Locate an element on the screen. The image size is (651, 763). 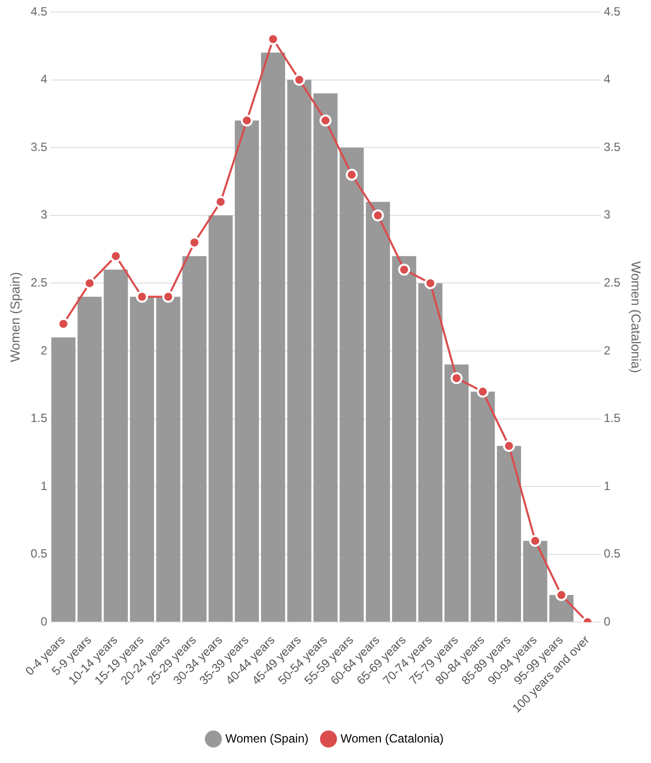
y-tick-label: 4 is located at coordinates (44, 79).